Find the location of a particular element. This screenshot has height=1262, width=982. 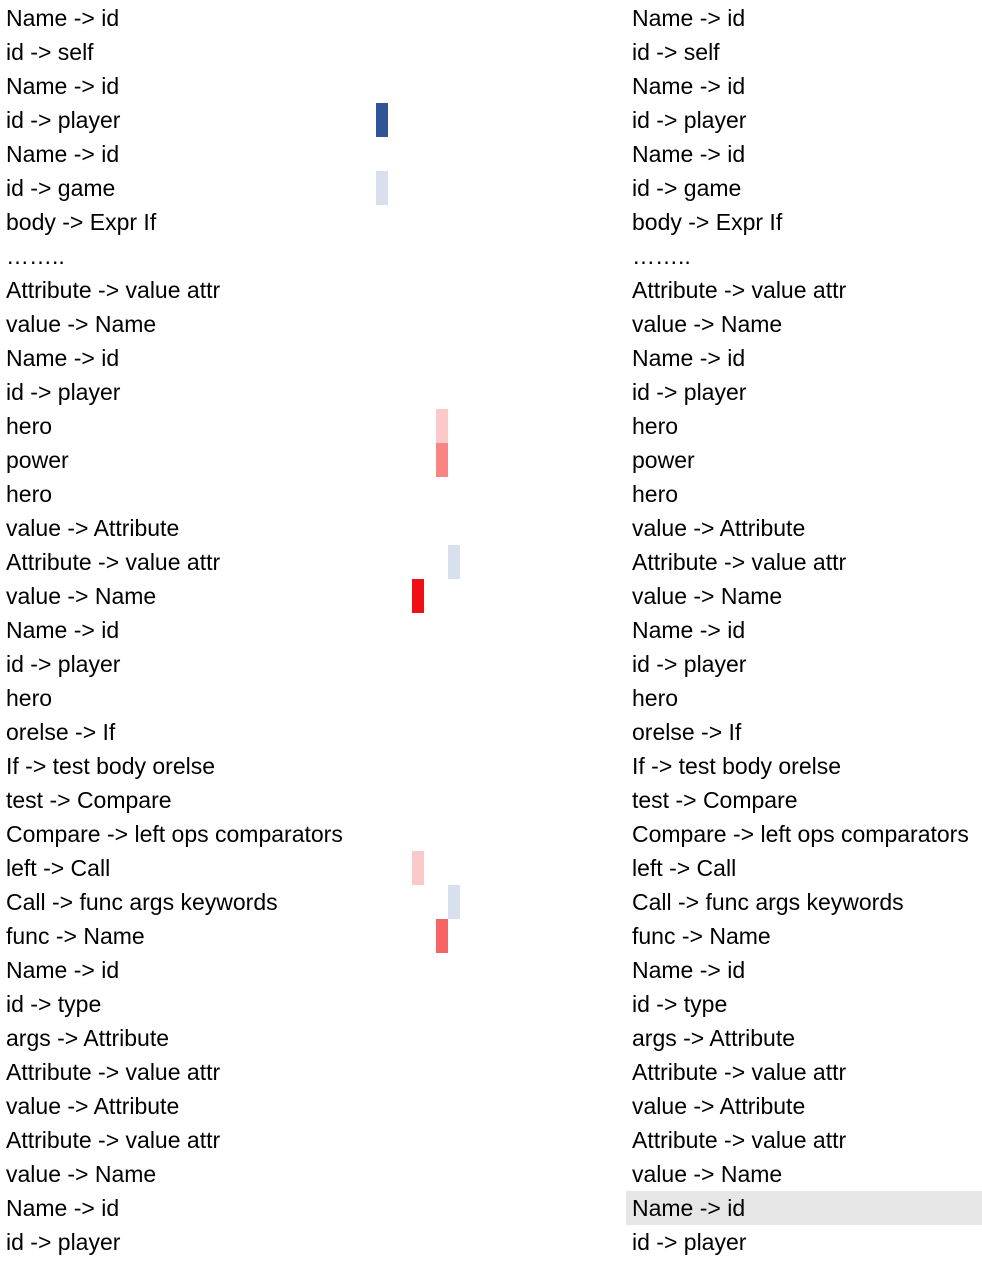

rule-text: orelse -> If is located at coordinates (61, 732).